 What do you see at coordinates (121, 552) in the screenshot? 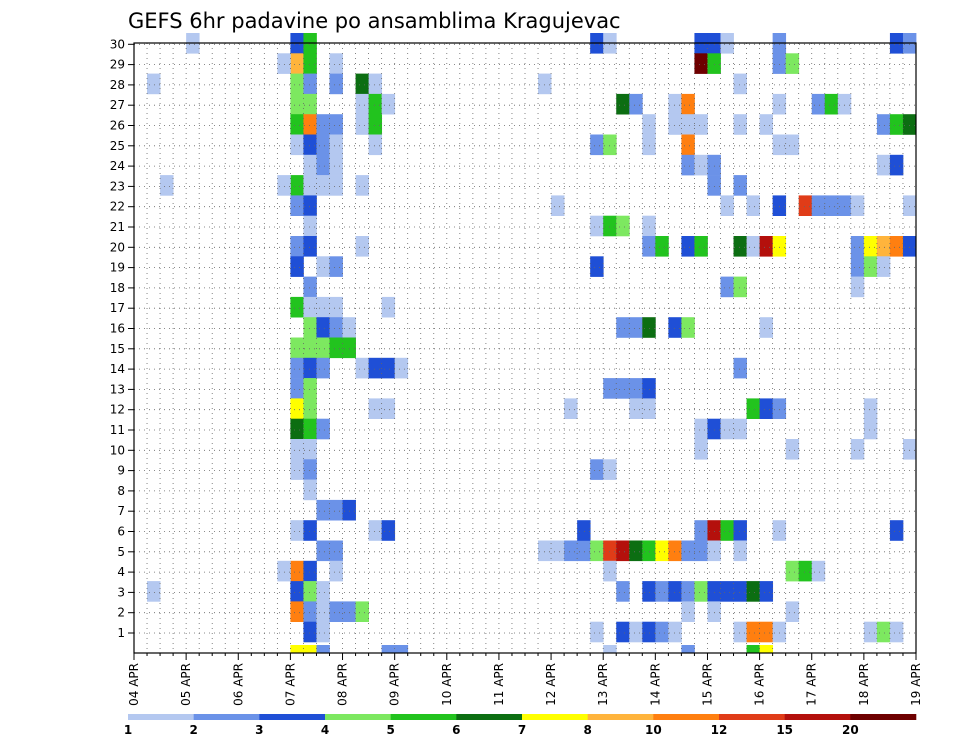
I see `y-tick-label: 5` at bounding box center [121, 552].